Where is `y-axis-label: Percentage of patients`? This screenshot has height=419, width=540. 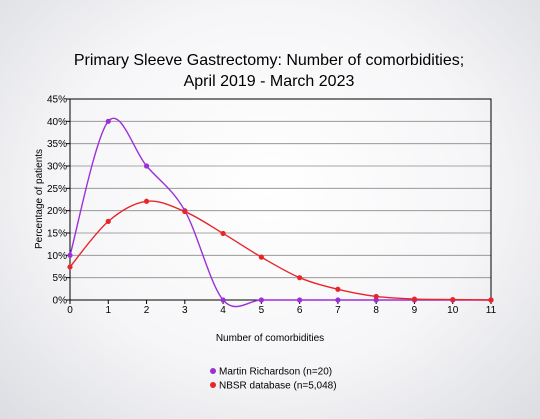 y-axis-label: Percentage of patients is located at coordinates (39, 199).